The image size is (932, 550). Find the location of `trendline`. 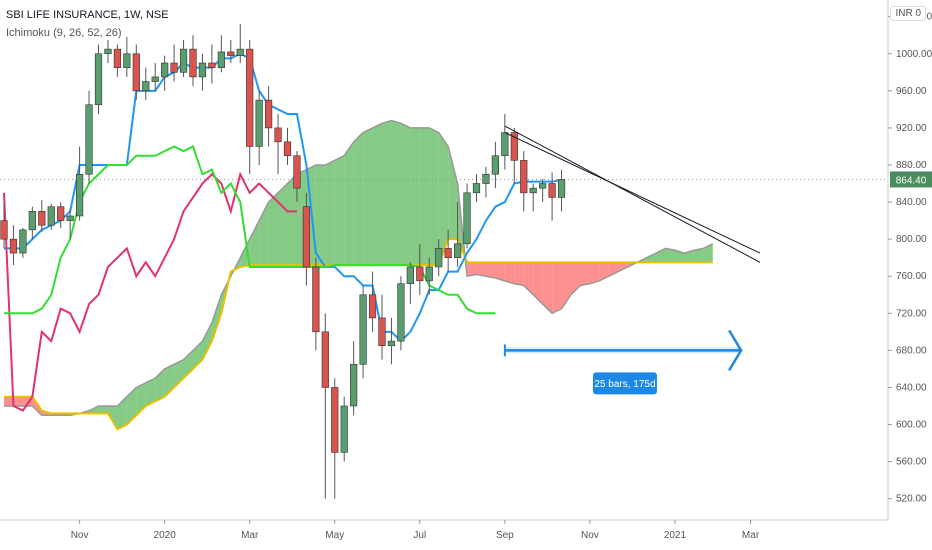

trendline is located at coordinates (632, 194).